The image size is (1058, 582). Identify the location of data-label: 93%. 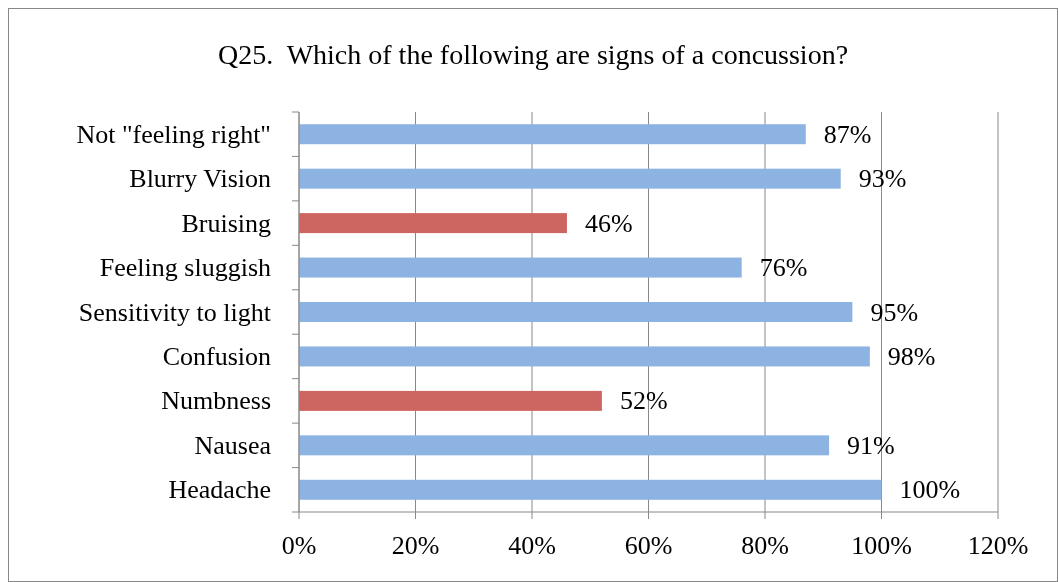
(882, 179).